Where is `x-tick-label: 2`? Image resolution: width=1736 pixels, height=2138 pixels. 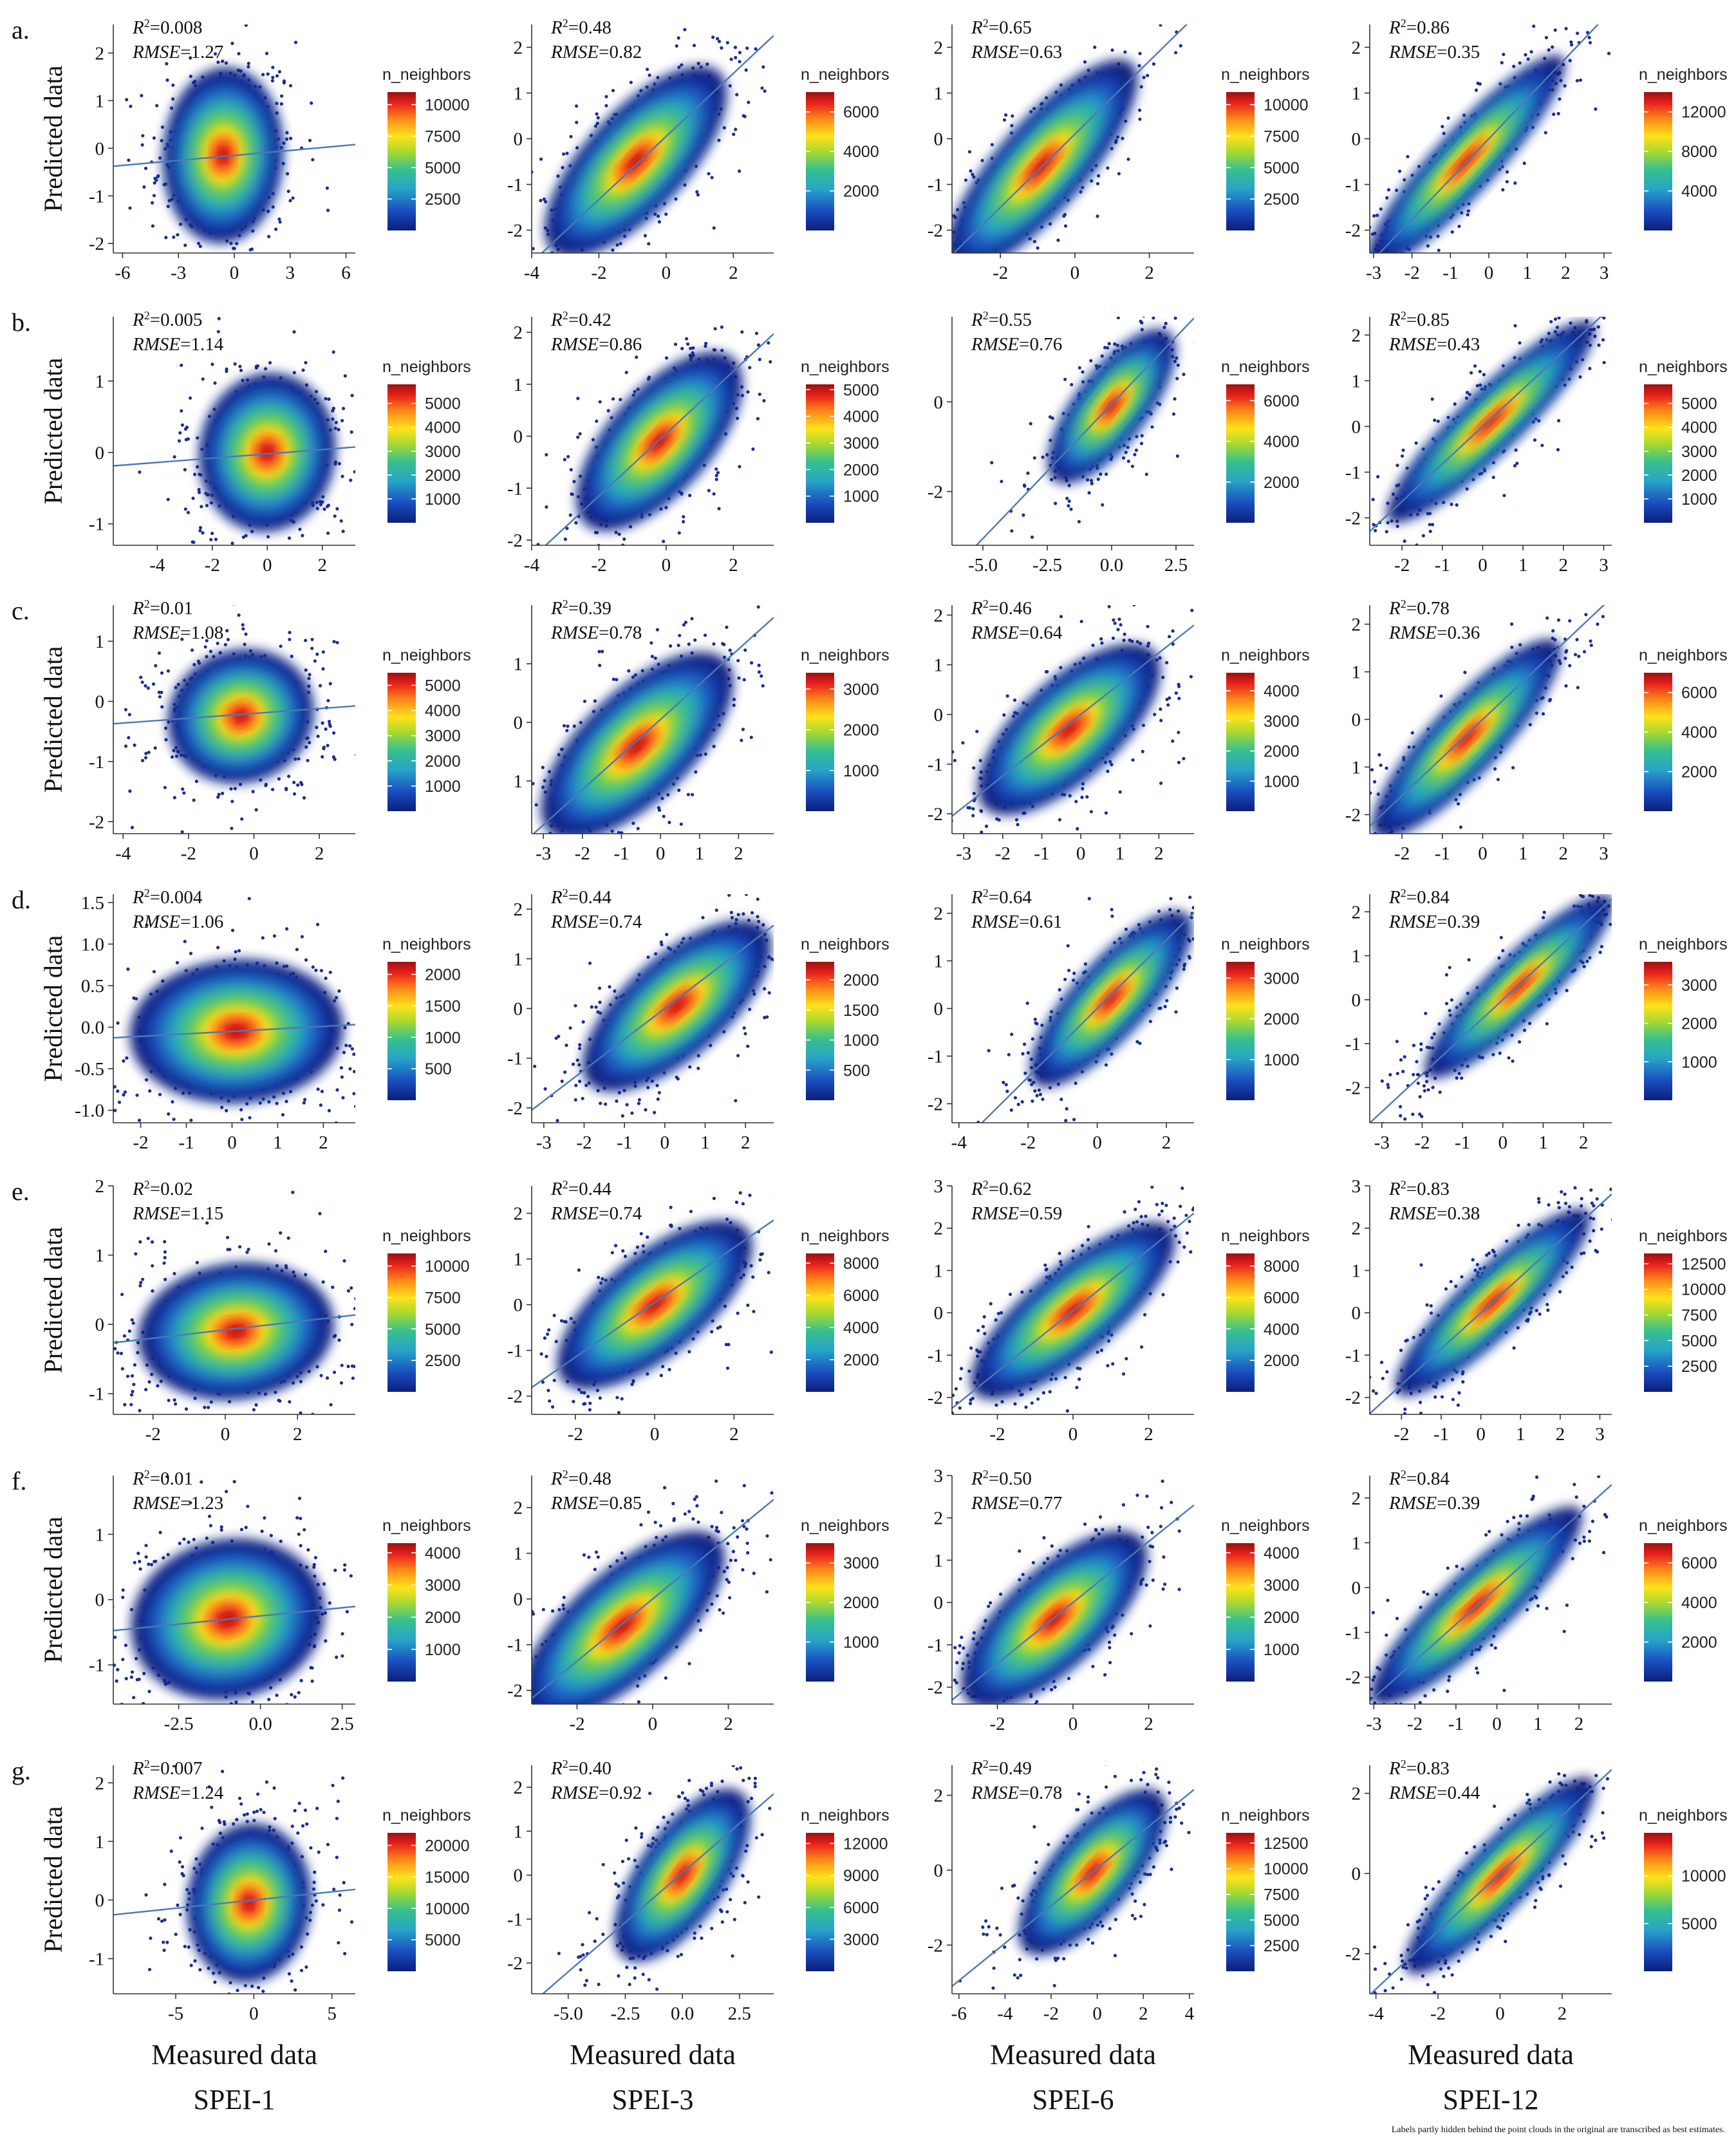 x-tick-label: 2 is located at coordinates (319, 854).